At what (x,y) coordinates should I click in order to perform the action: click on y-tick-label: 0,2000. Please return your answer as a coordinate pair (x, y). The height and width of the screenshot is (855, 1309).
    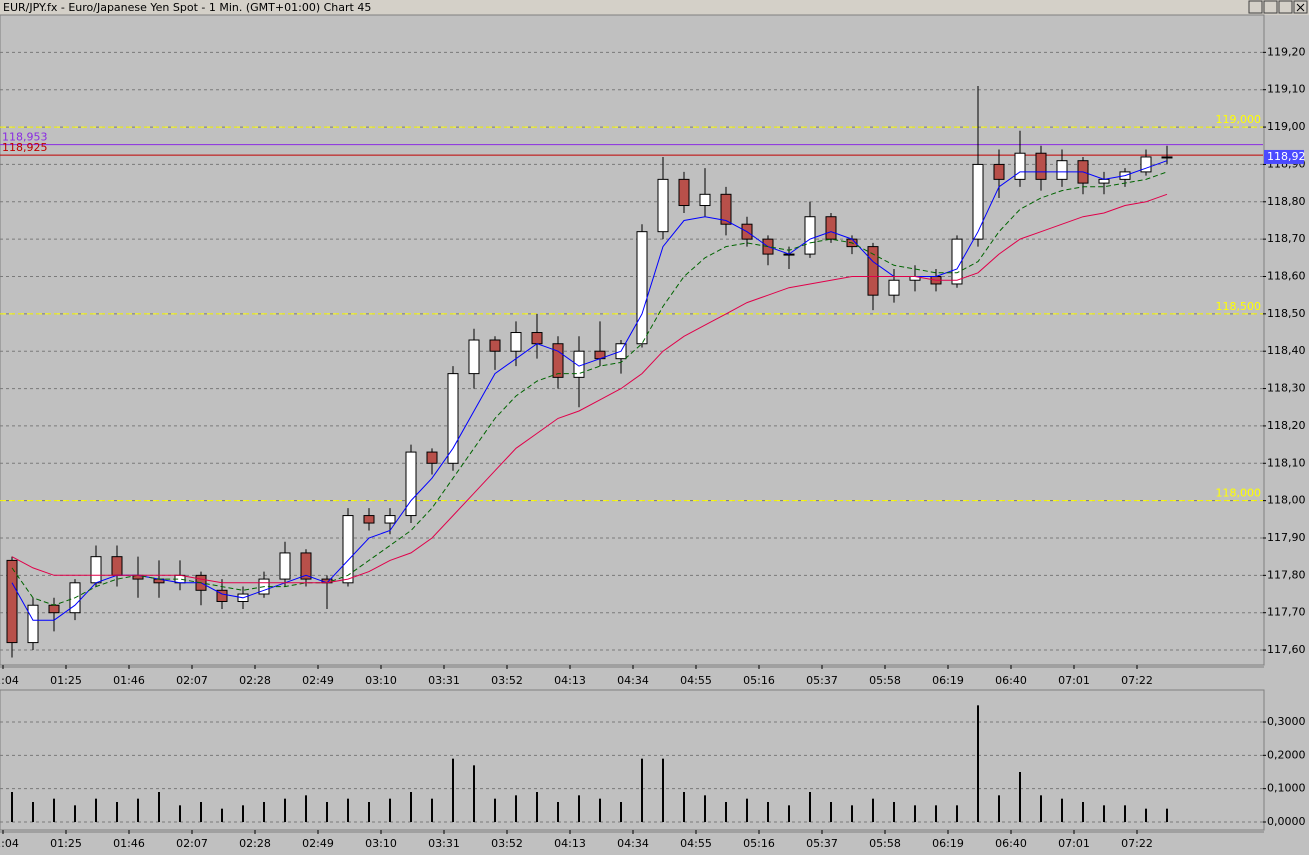
    Looking at the image, I should click on (1286, 754).